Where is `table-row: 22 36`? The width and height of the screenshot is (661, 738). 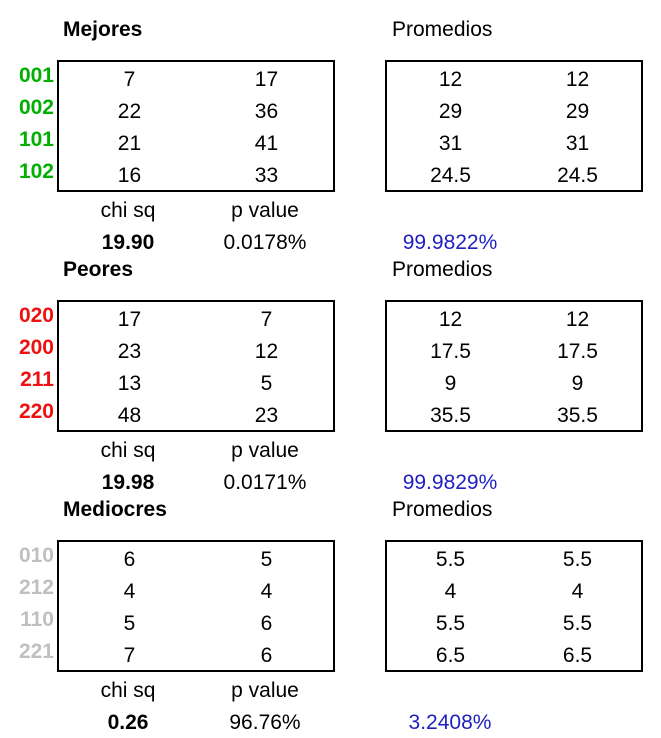 table-row: 22 36 is located at coordinates (196, 112).